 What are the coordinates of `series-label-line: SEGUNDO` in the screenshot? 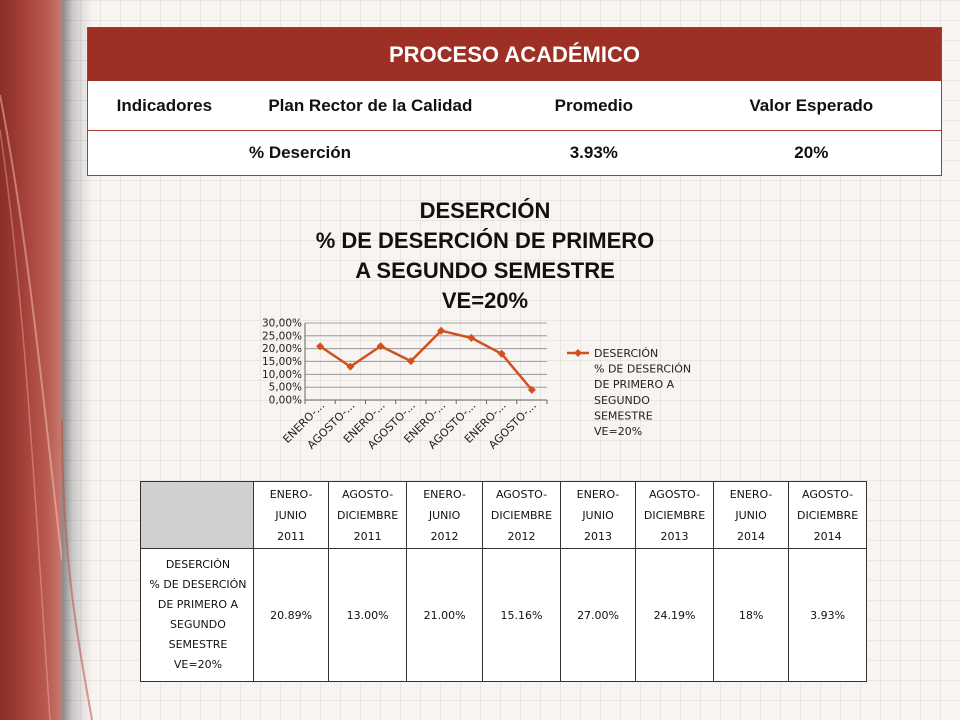 It's located at (198, 624).